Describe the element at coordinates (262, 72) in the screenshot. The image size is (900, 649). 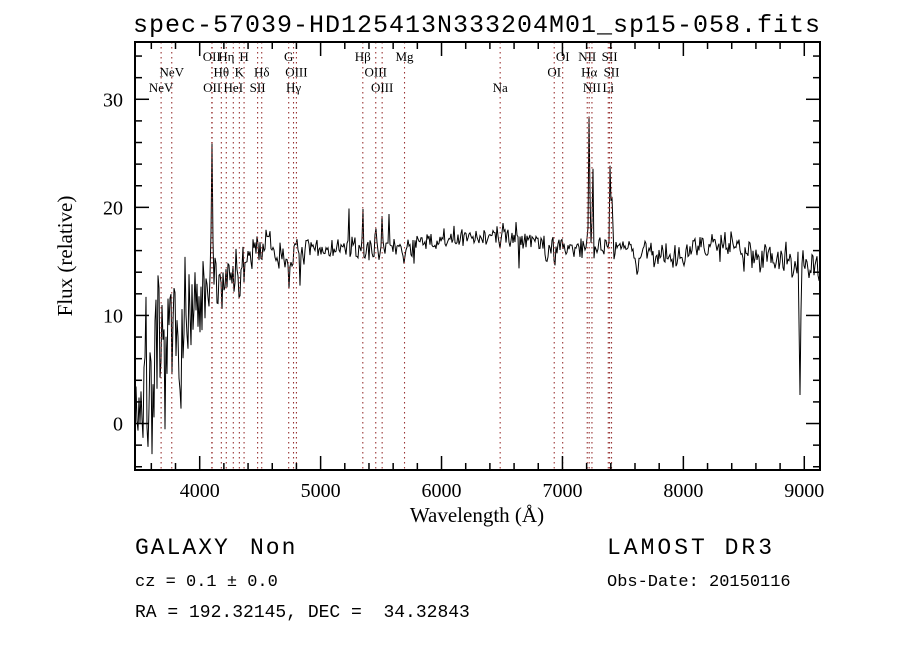
I see `spectral-line-label: Hδ` at that location.